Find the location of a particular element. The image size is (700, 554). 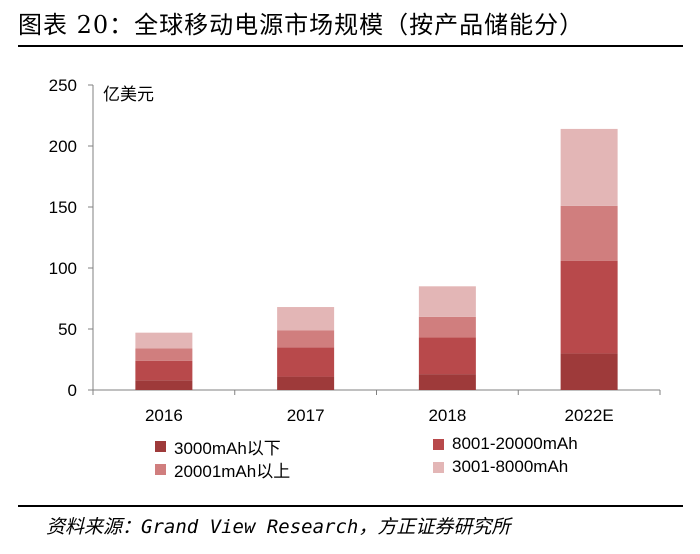

legend-item: 20001mAh以上 is located at coordinates (222, 469).